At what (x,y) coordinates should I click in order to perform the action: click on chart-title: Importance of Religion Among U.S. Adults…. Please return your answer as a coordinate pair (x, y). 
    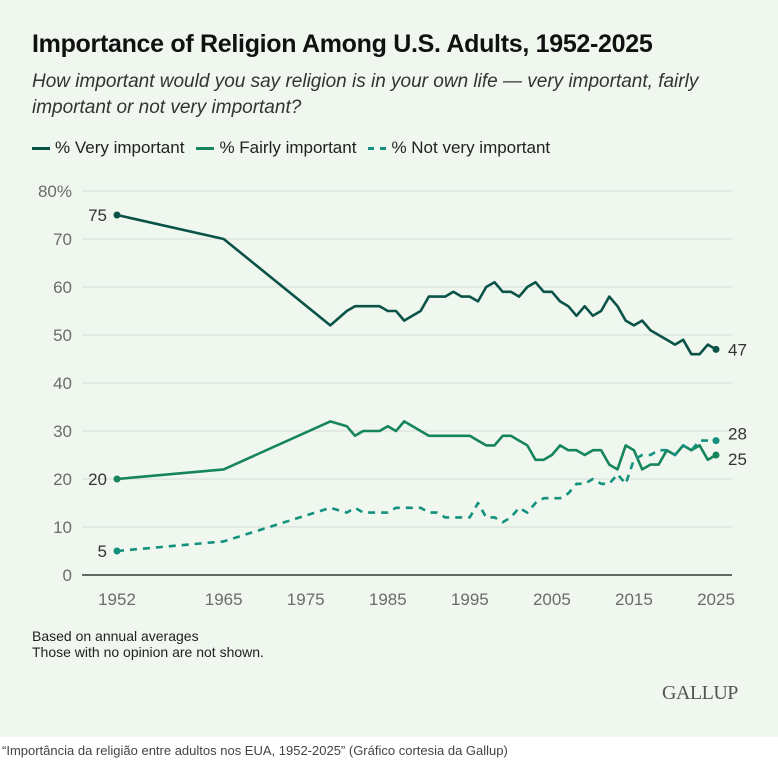
    Looking at the image, I should click on (342, 44).